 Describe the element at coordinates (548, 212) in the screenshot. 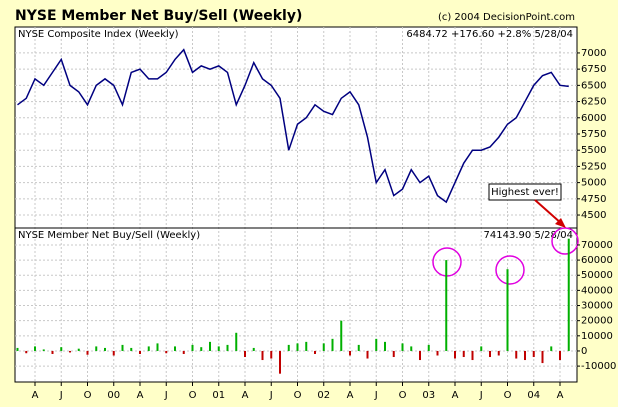

I see `annotation-arrow` at that location.